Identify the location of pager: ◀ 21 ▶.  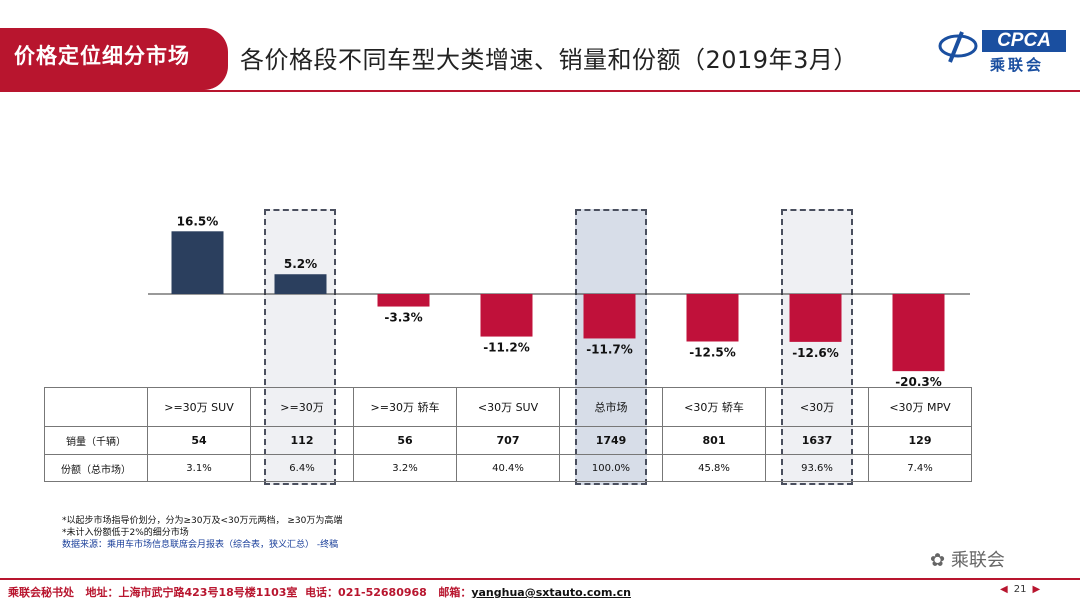
(1020, 589).